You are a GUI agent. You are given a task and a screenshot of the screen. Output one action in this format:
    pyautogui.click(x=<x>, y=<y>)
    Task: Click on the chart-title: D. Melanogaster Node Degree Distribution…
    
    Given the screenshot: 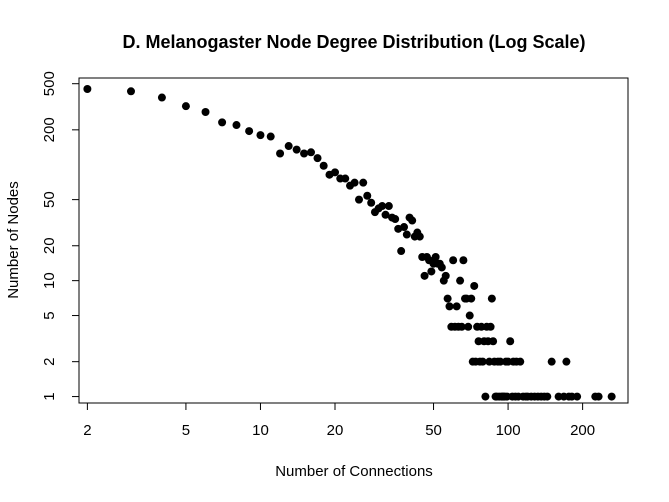 What is the action you would take?
    pyautogui.click(x=353, y=42)
    